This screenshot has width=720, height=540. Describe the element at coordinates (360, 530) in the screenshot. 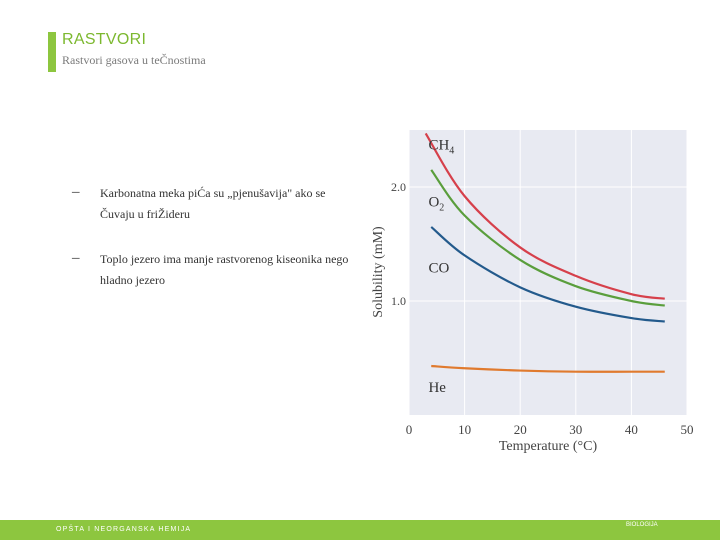

I see `footer-bar: OPŠTA I NEORGANSKA HEMIJA BIOLOGIJA` at that location.